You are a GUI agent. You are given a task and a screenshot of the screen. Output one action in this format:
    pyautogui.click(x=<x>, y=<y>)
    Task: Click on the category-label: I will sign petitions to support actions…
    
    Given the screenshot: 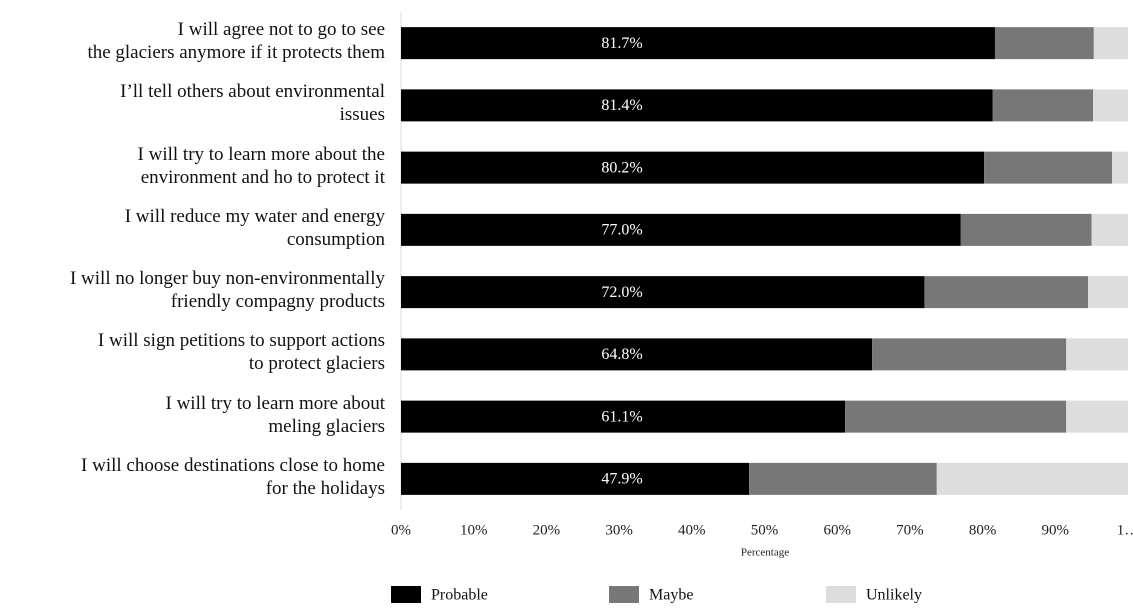 What is the action you would take?
    pyautogui.click(x=241, y=352)
    